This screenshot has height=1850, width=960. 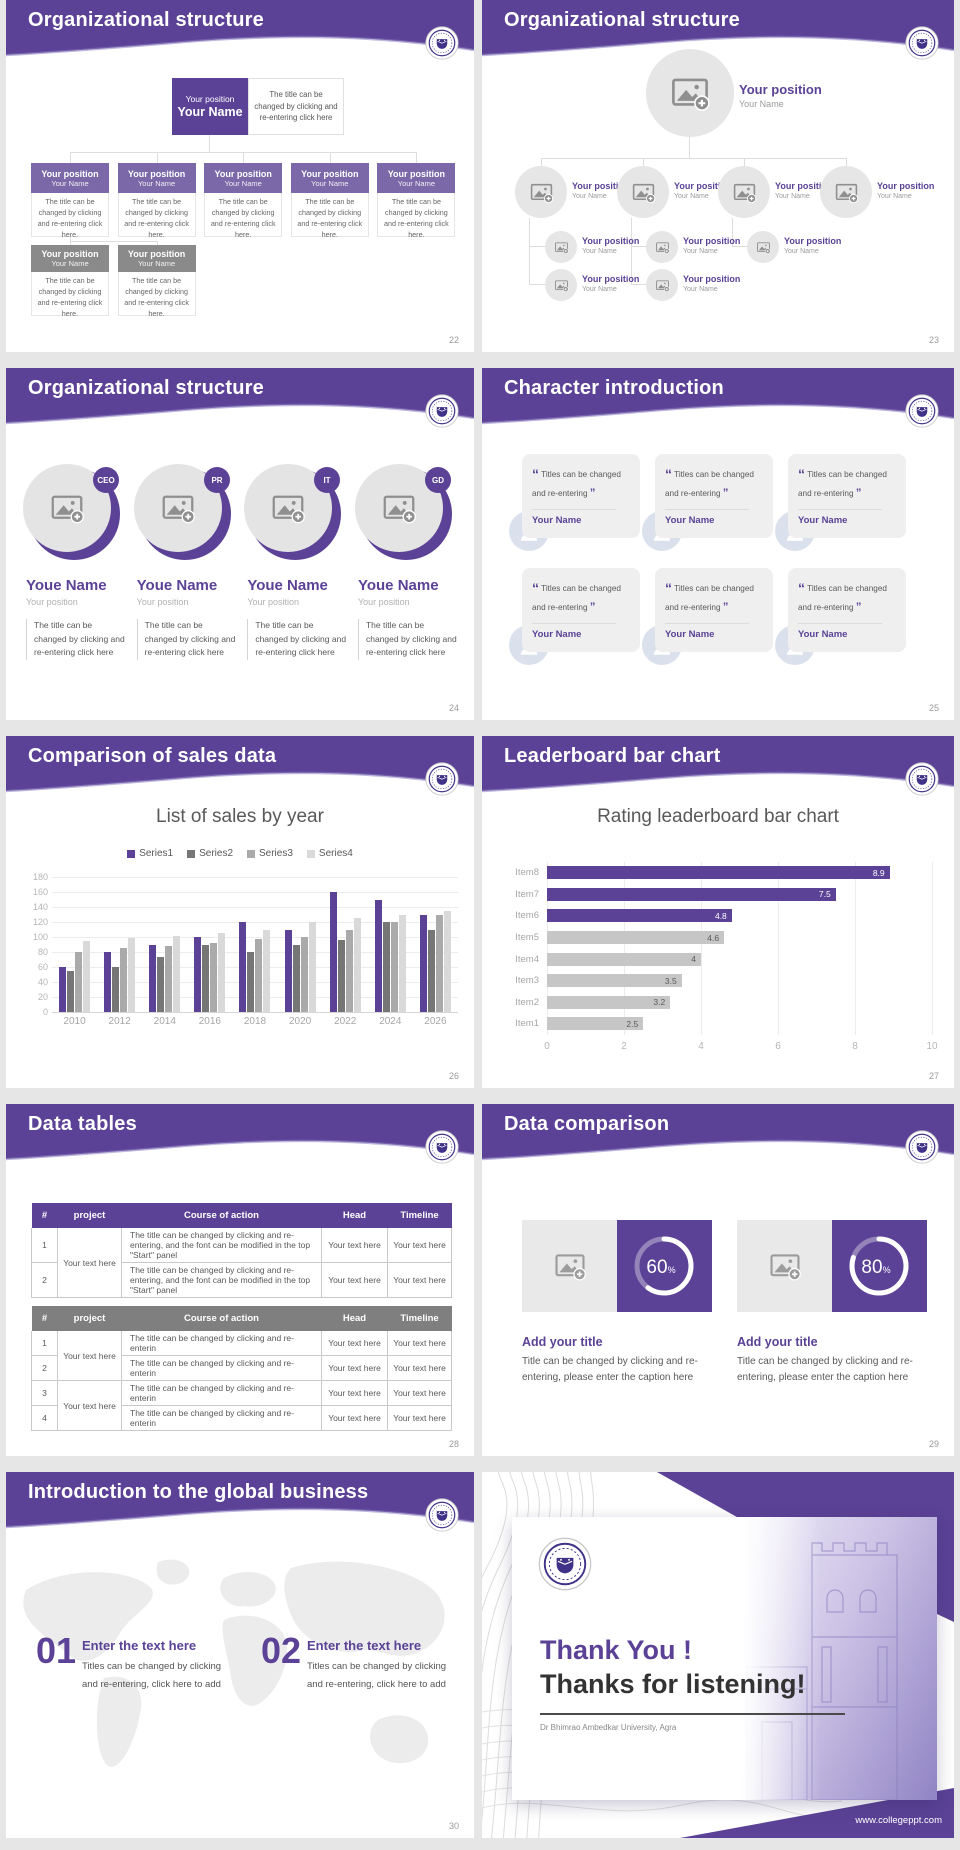 What do you see at coordinates (840, 623) in the screenshot?
I see `divider` at bounding box center [840, 623].